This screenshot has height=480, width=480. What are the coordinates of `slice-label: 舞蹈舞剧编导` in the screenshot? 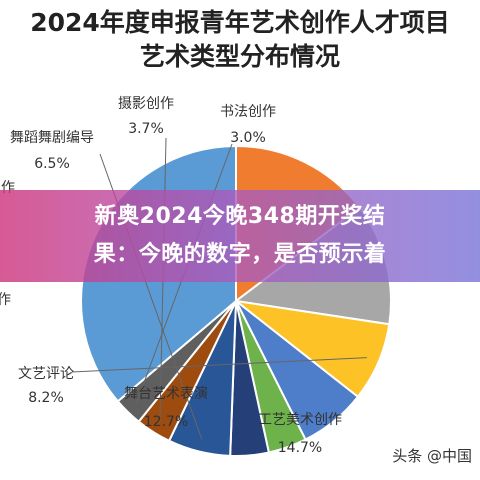 It's located at (52, 138).